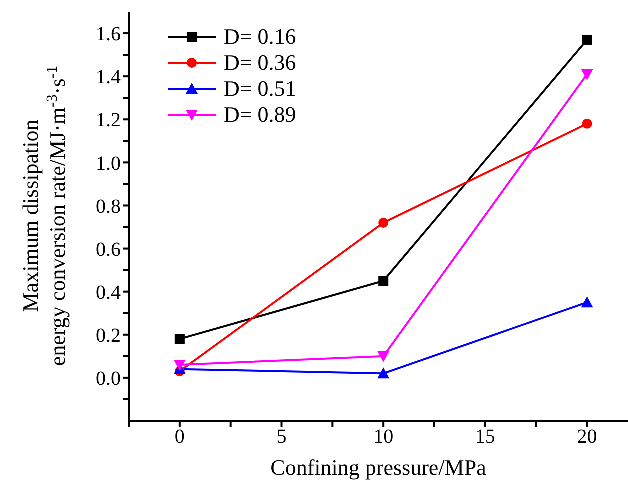 This screenshot has width=628, height=481. Describe the element at coordinates (108, 35) in the screenshot. I see `y-tick-label: 1.6` at that location.